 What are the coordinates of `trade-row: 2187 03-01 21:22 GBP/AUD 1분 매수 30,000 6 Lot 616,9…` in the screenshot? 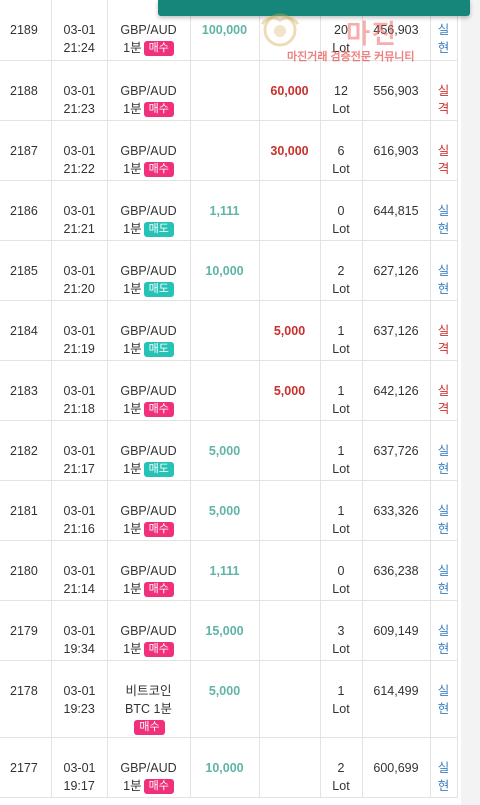 It's located at (229, 150).